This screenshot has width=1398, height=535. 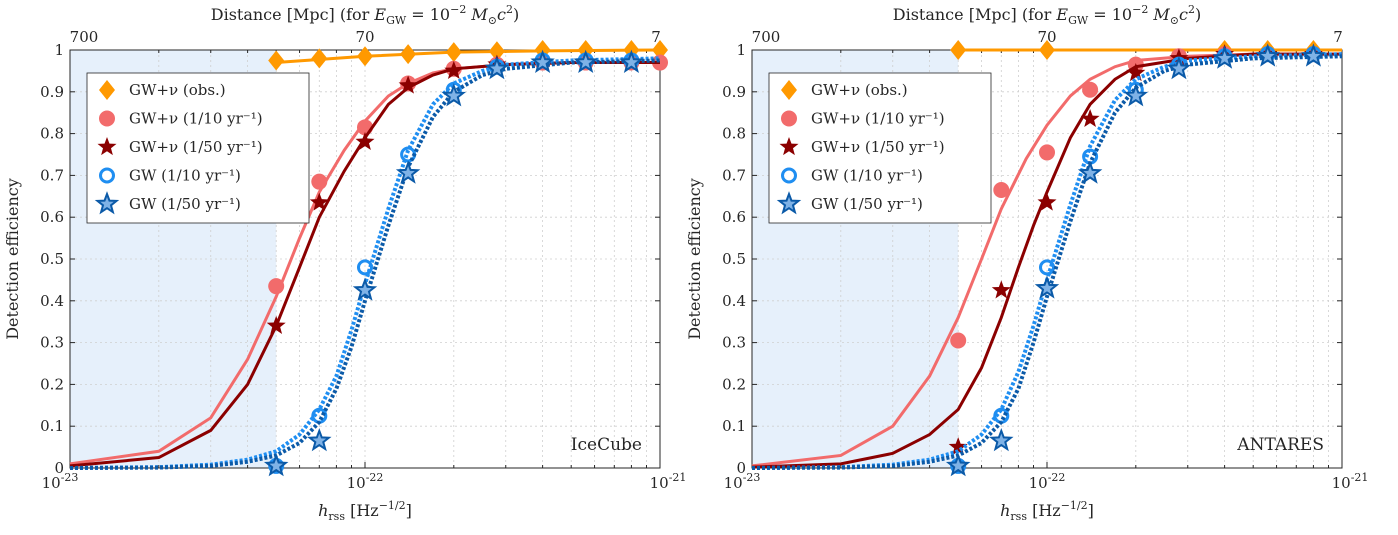 I want to click on x-tick-label: 10-23, so click(x=60, y=481).